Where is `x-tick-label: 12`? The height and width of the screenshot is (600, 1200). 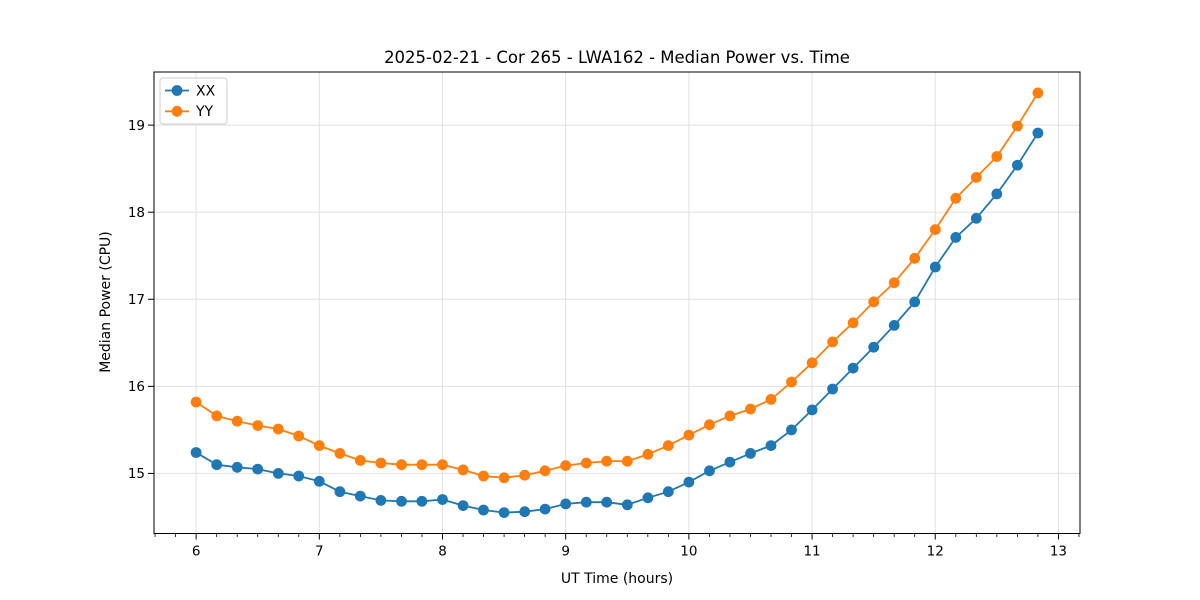 x-tick-label: 12 is located at coordinates (935, 552).